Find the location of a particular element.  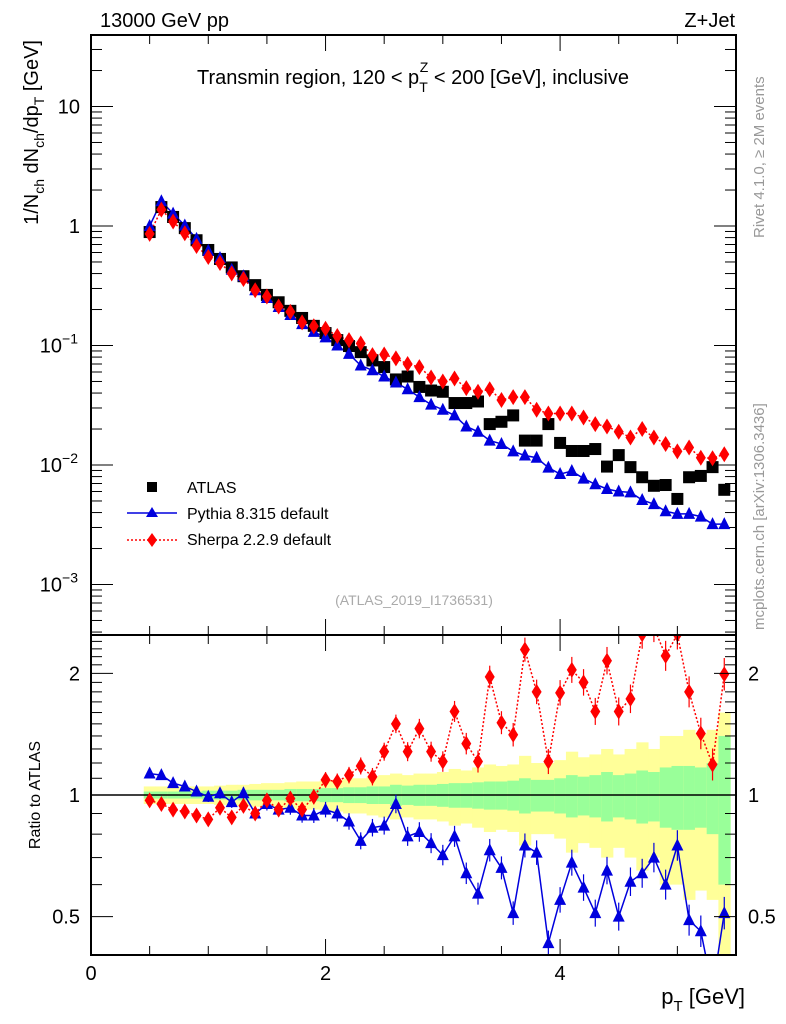

y-tick-label: 10⁻³ is located at coordinates (59, 583).